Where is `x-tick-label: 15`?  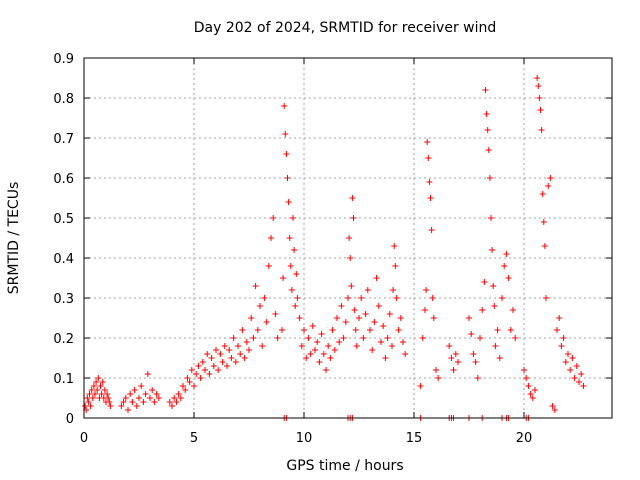
x-tick-label: 15 is located at coordinates (414, 438).